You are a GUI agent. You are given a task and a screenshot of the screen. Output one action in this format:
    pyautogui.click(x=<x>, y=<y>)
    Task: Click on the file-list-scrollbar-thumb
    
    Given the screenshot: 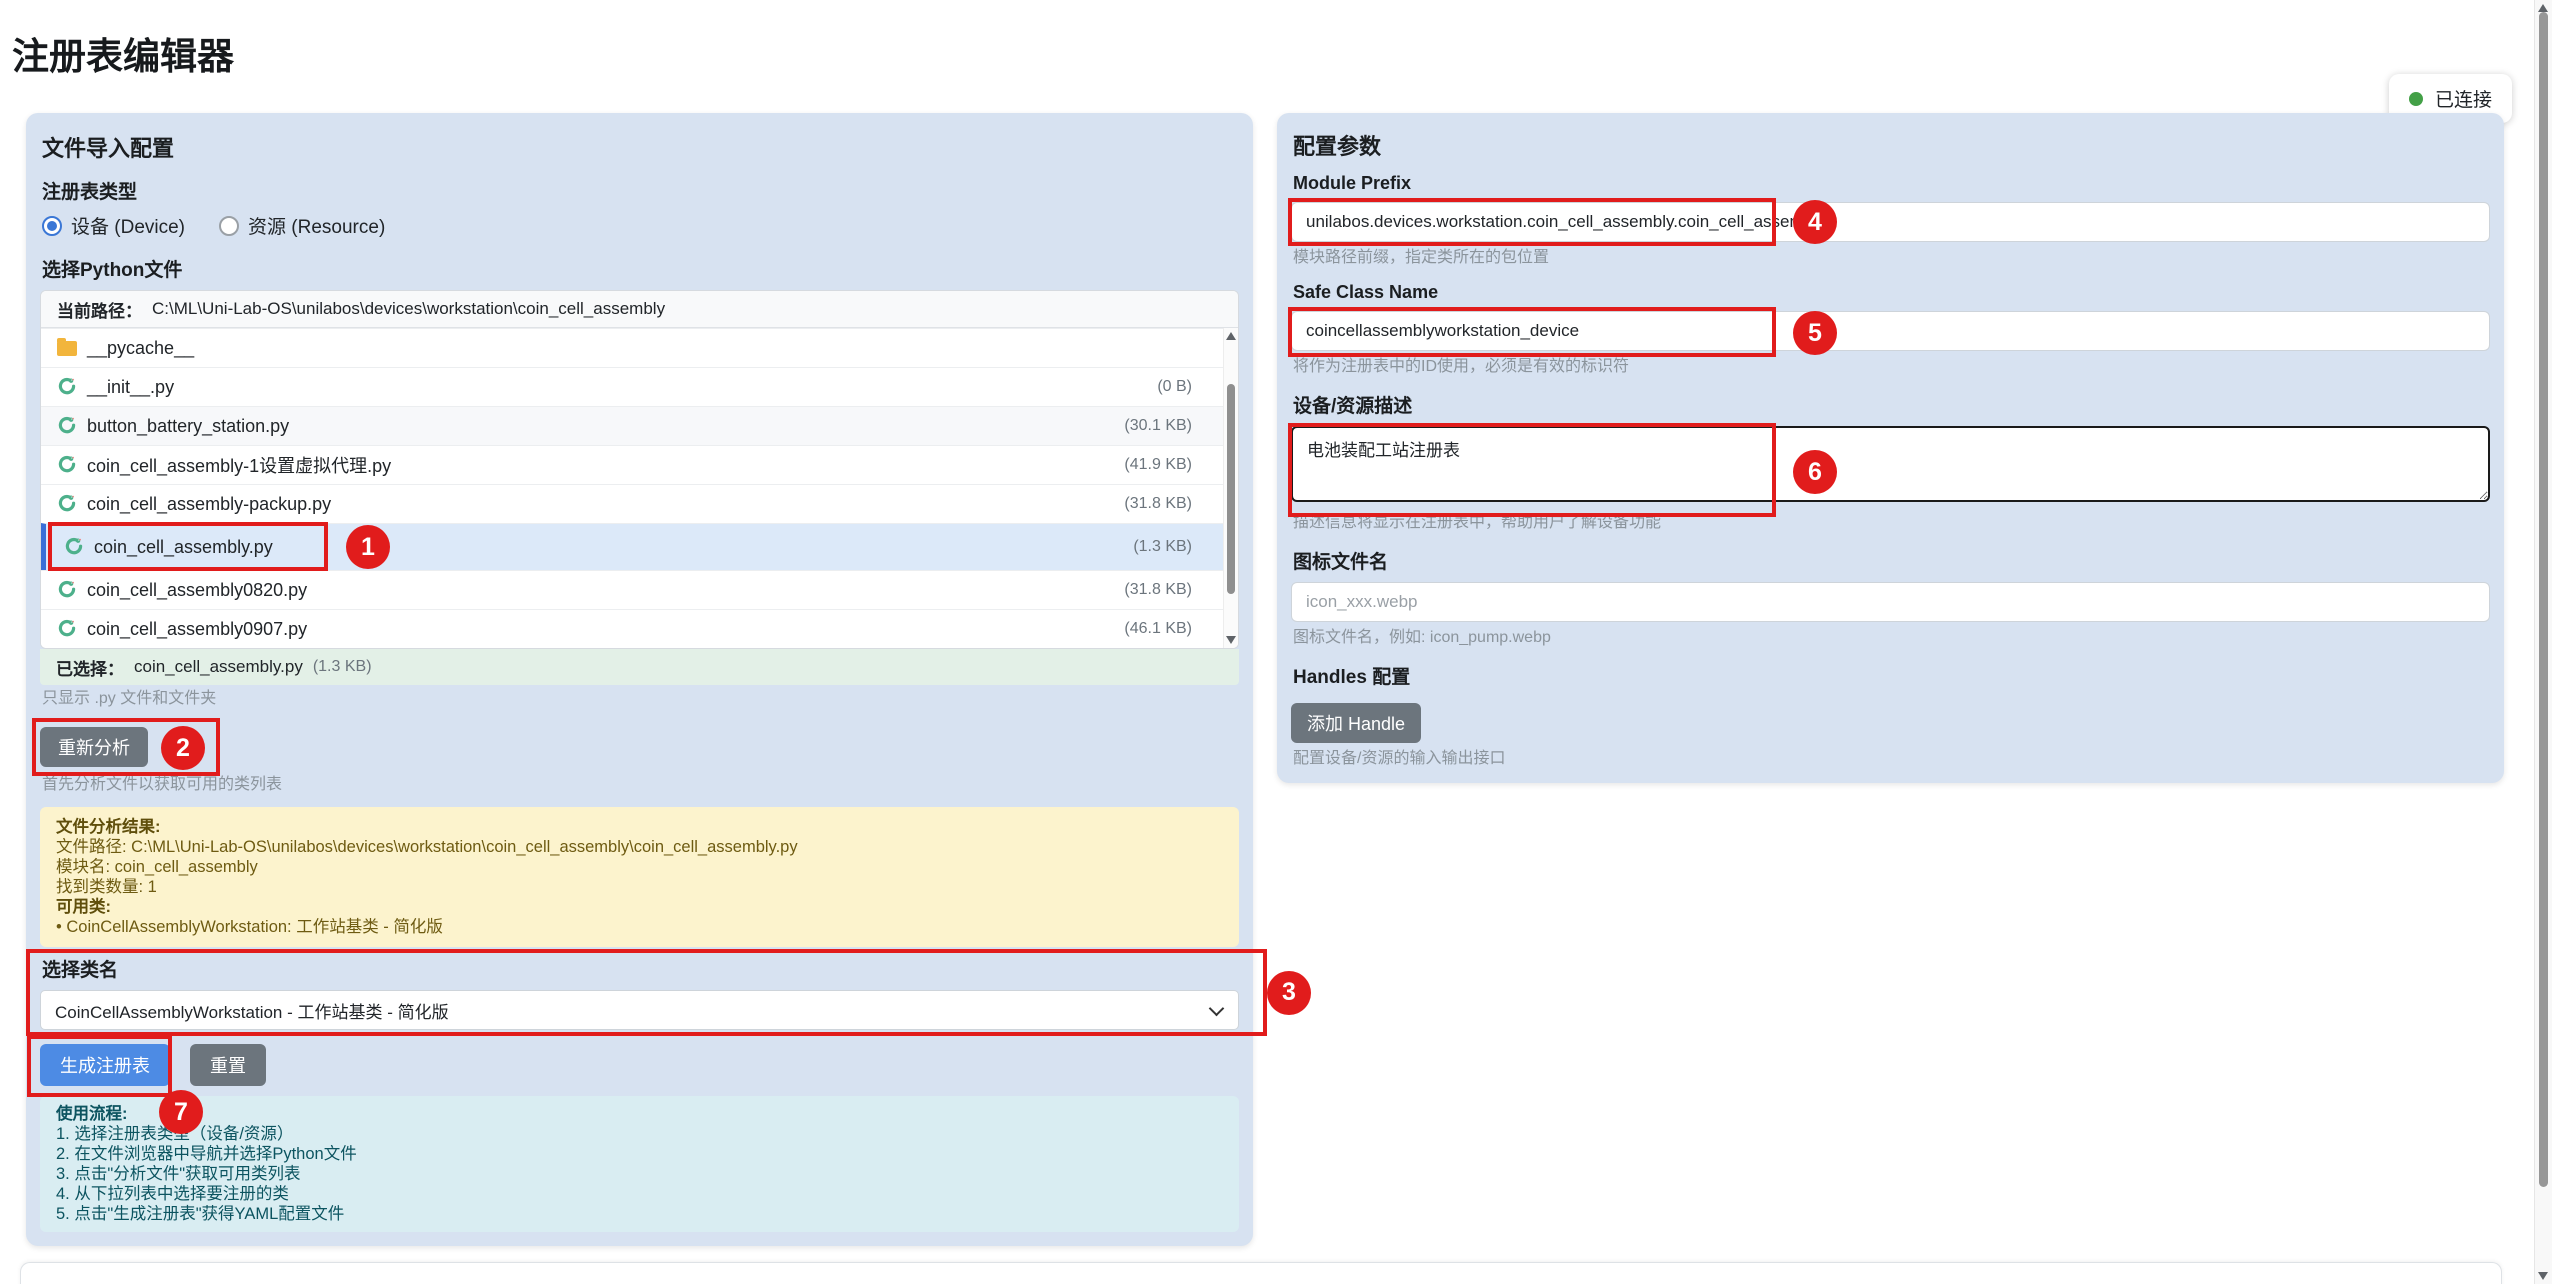 What is the action you would take?
    pyautogui.click(x=1231, y=489)
    